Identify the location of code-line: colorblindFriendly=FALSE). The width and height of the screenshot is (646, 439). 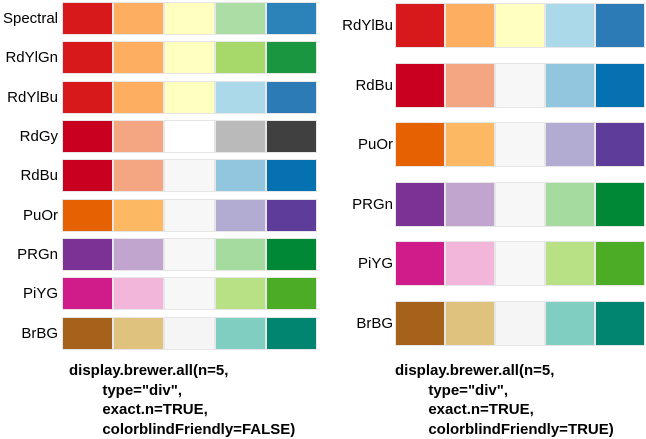
(182, 429).